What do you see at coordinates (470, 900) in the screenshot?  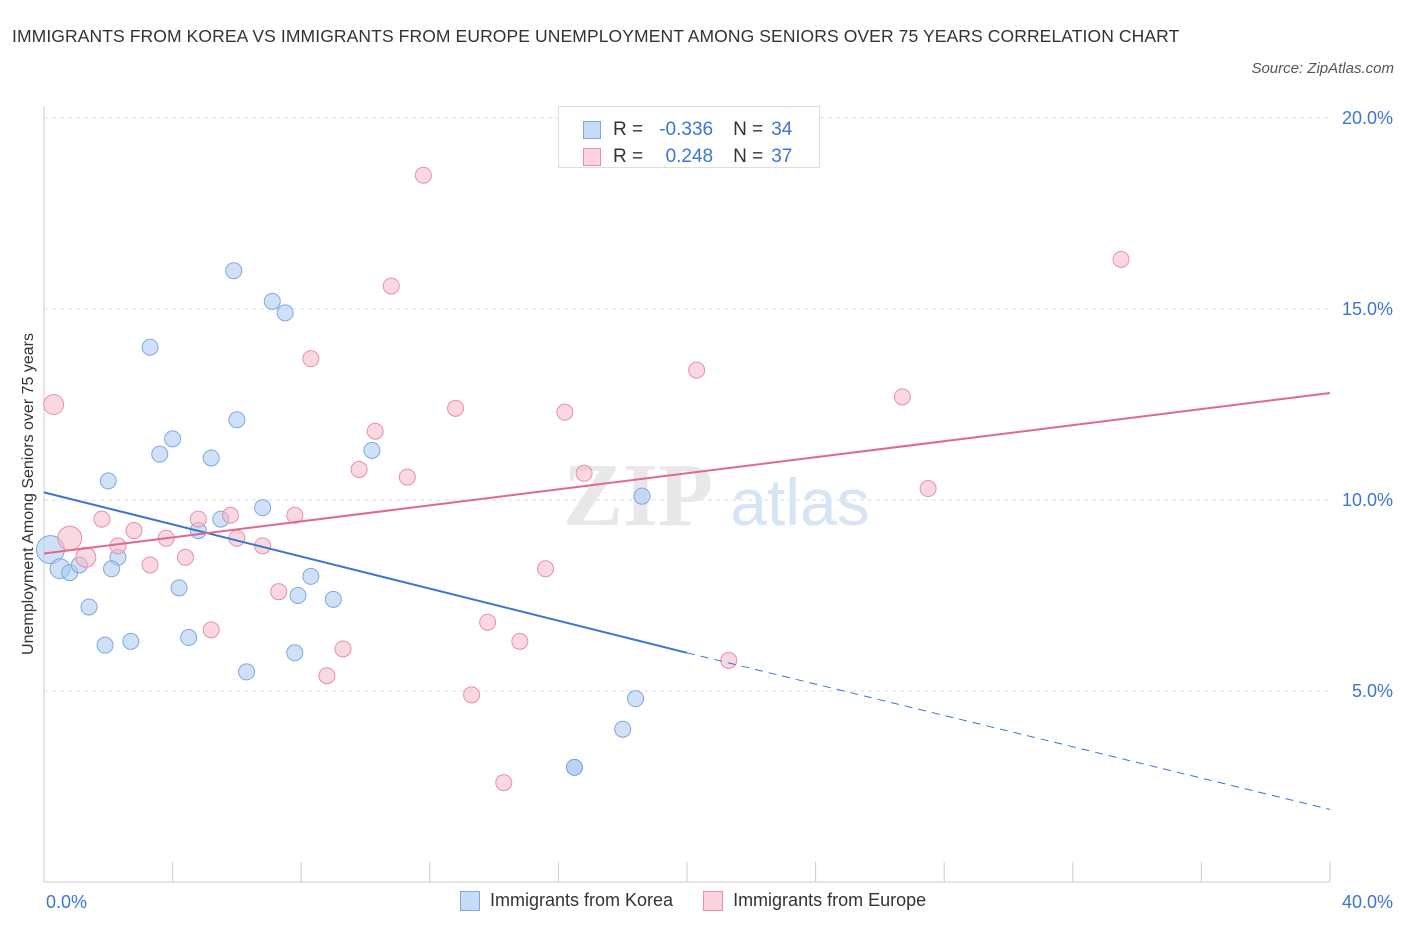 I see `series-swatch-korea` at bounding box center [470, 900].